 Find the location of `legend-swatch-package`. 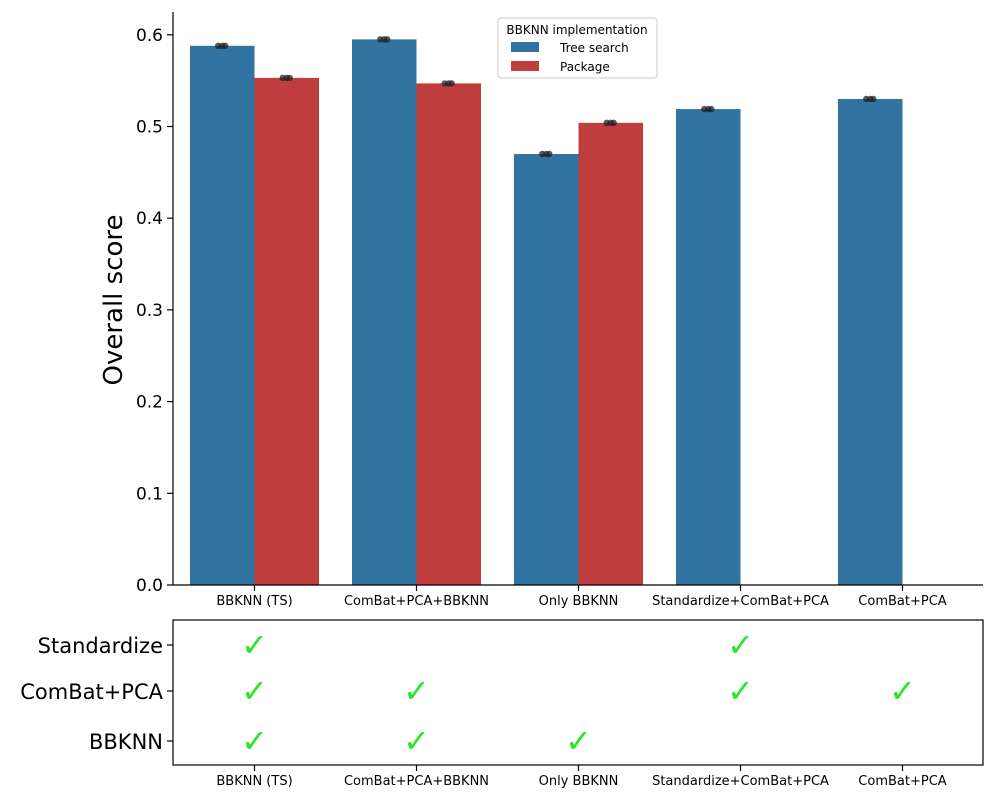

legend-swatch-package is located at coordinates (525, 66).